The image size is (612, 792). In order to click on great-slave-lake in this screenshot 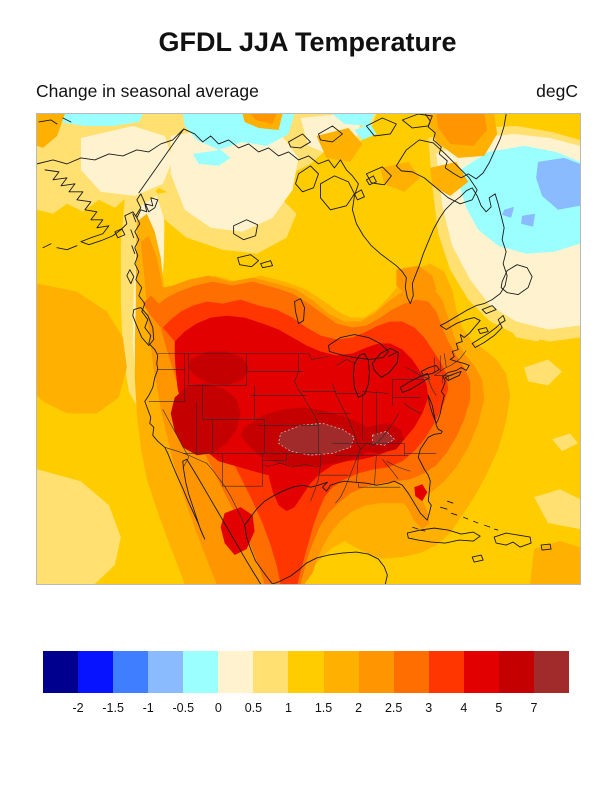, I will do `click(248, 261)`.